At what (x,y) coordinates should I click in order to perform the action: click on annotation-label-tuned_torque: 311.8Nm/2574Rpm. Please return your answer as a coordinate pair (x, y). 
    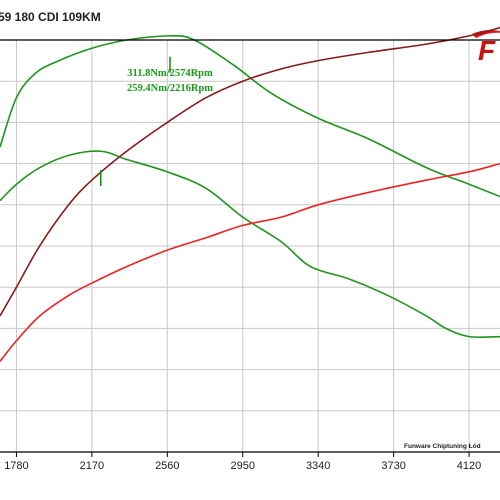
    Looking at the image, I should click on (170, 73).